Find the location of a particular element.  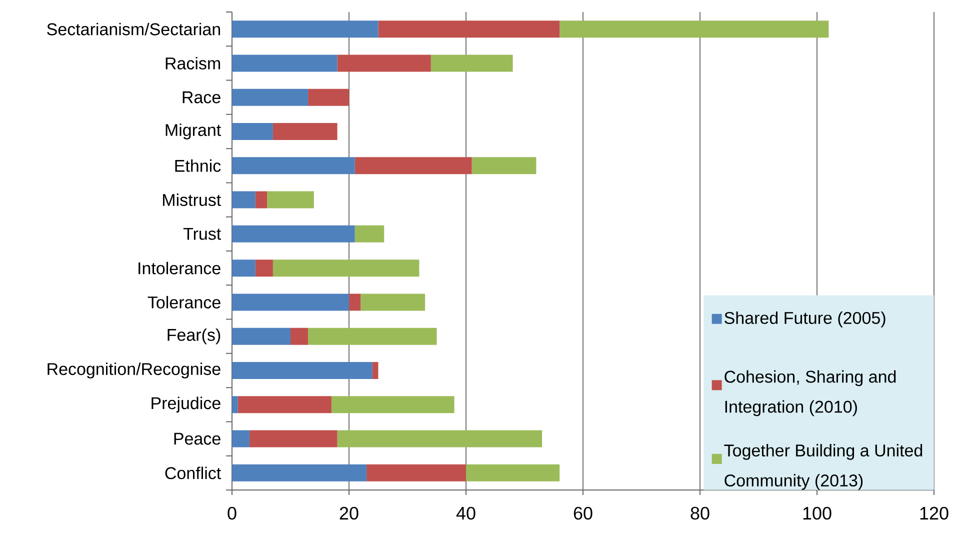

x-tick-label: 60 is located at coordinates (583, 513).